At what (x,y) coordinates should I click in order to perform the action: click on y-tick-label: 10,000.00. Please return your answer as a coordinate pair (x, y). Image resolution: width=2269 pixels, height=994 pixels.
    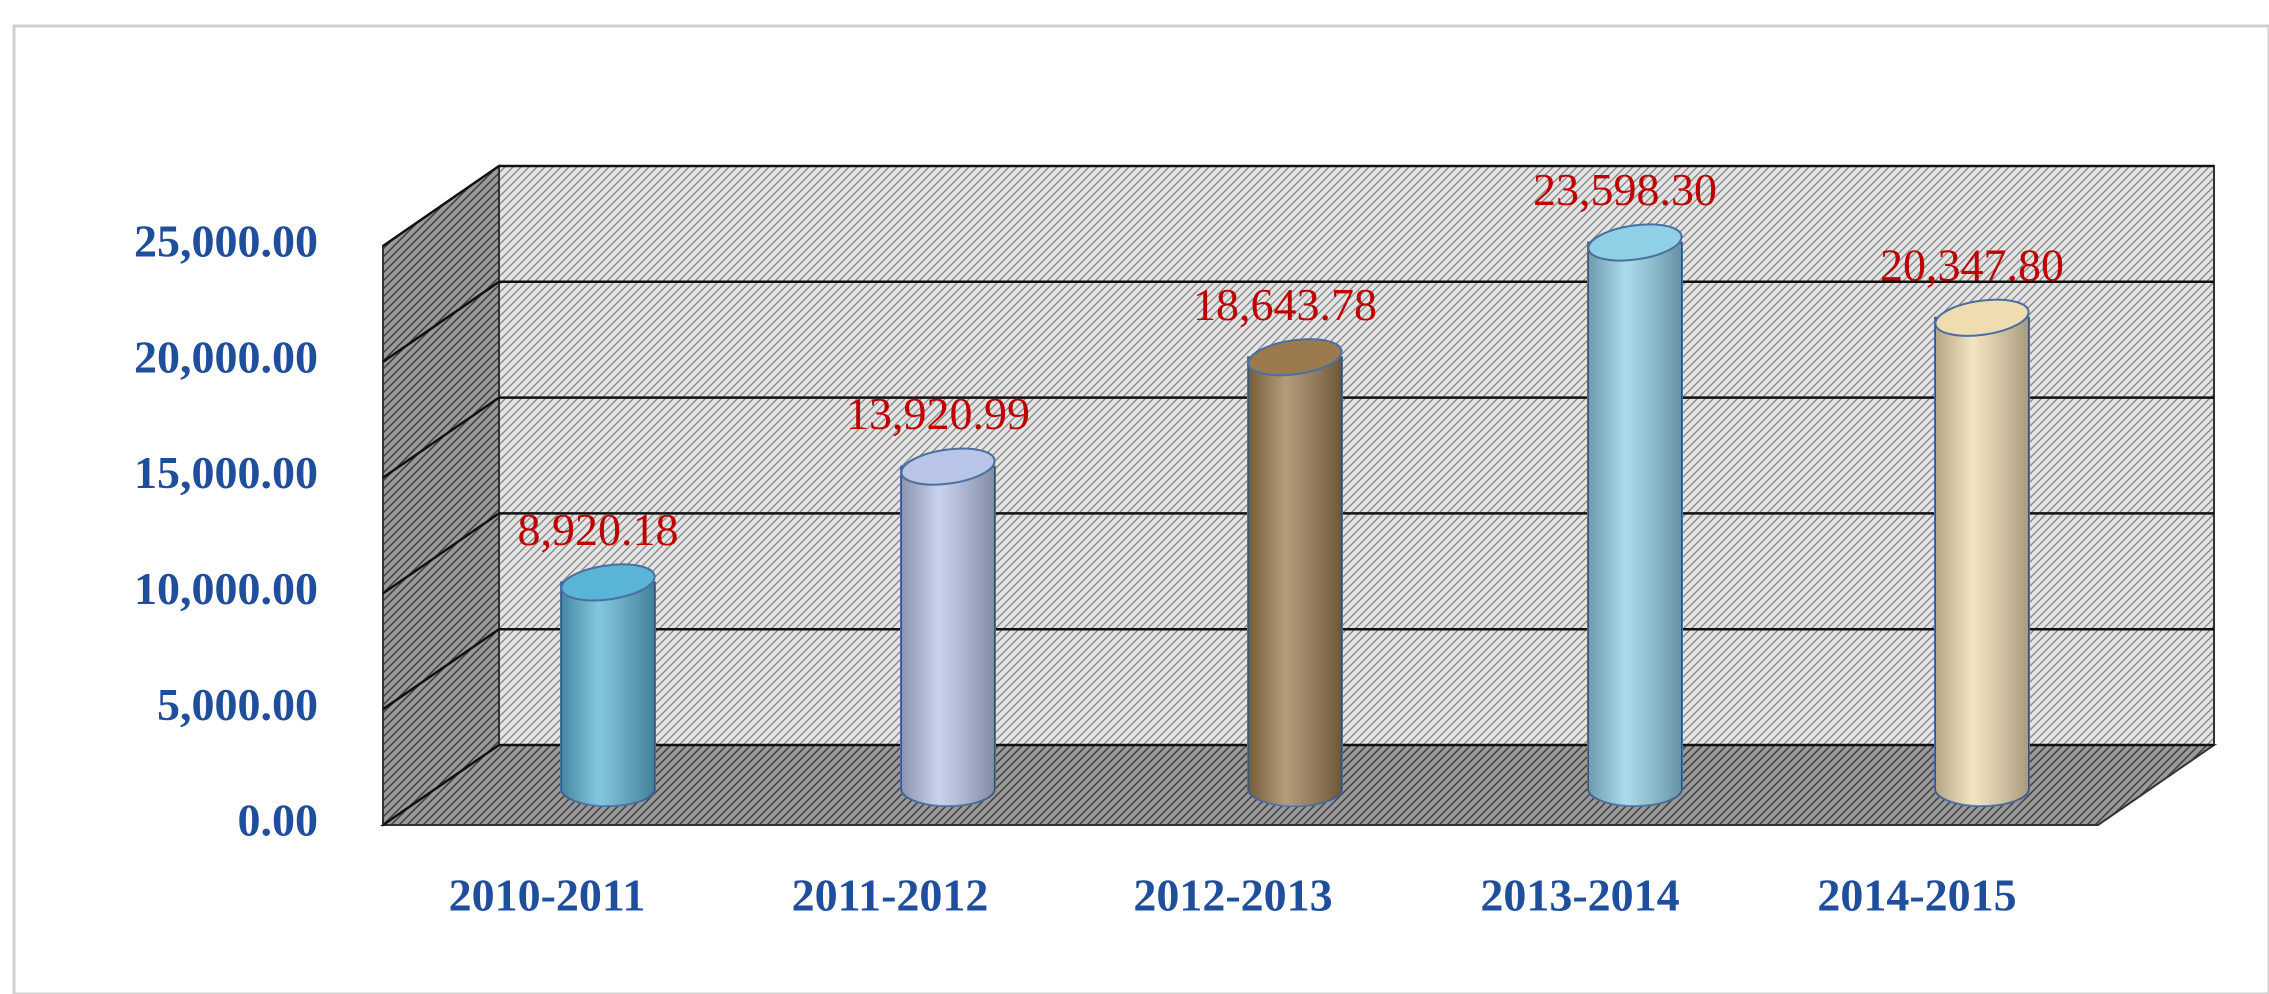
    Looking at the image, I should click on (226, 588).